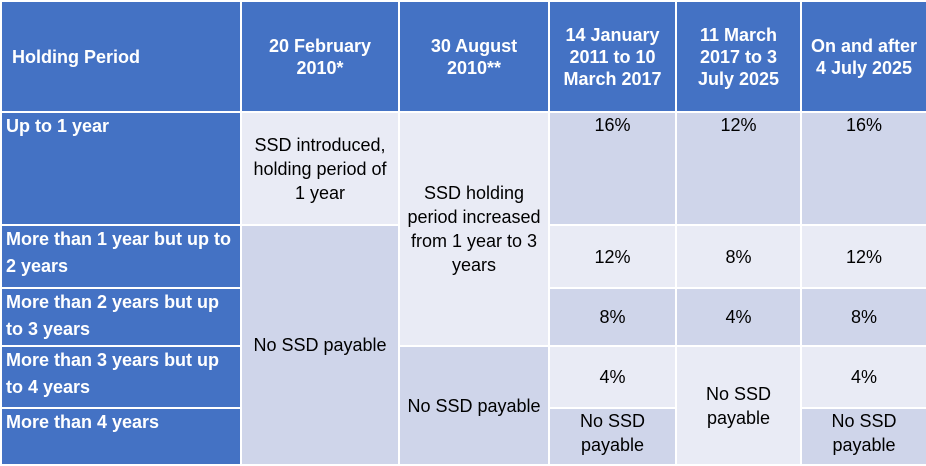 The image size is (926, 466). I want to click on cell-ssd-introduced: SSD introduced, holding period of 1 year, so click(320, 168).